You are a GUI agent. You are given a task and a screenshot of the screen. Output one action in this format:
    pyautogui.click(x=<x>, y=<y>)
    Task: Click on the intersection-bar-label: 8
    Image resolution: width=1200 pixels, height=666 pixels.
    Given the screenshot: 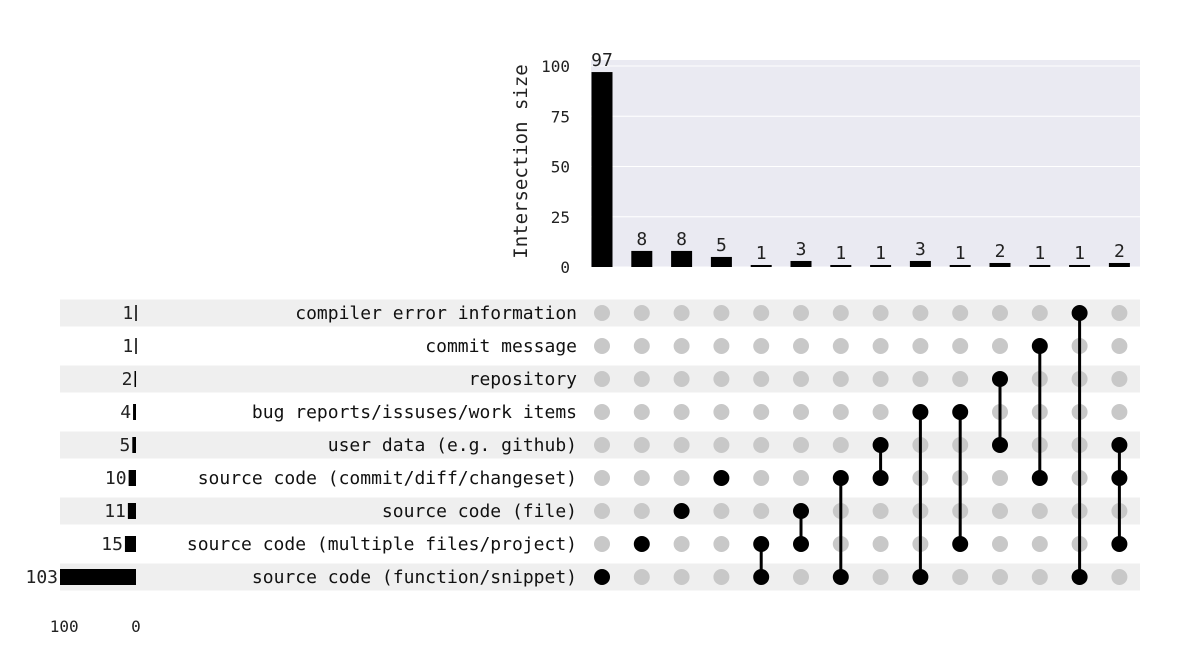 What is the action you would take?
    pyautogui.click(x=641, y=239)
    